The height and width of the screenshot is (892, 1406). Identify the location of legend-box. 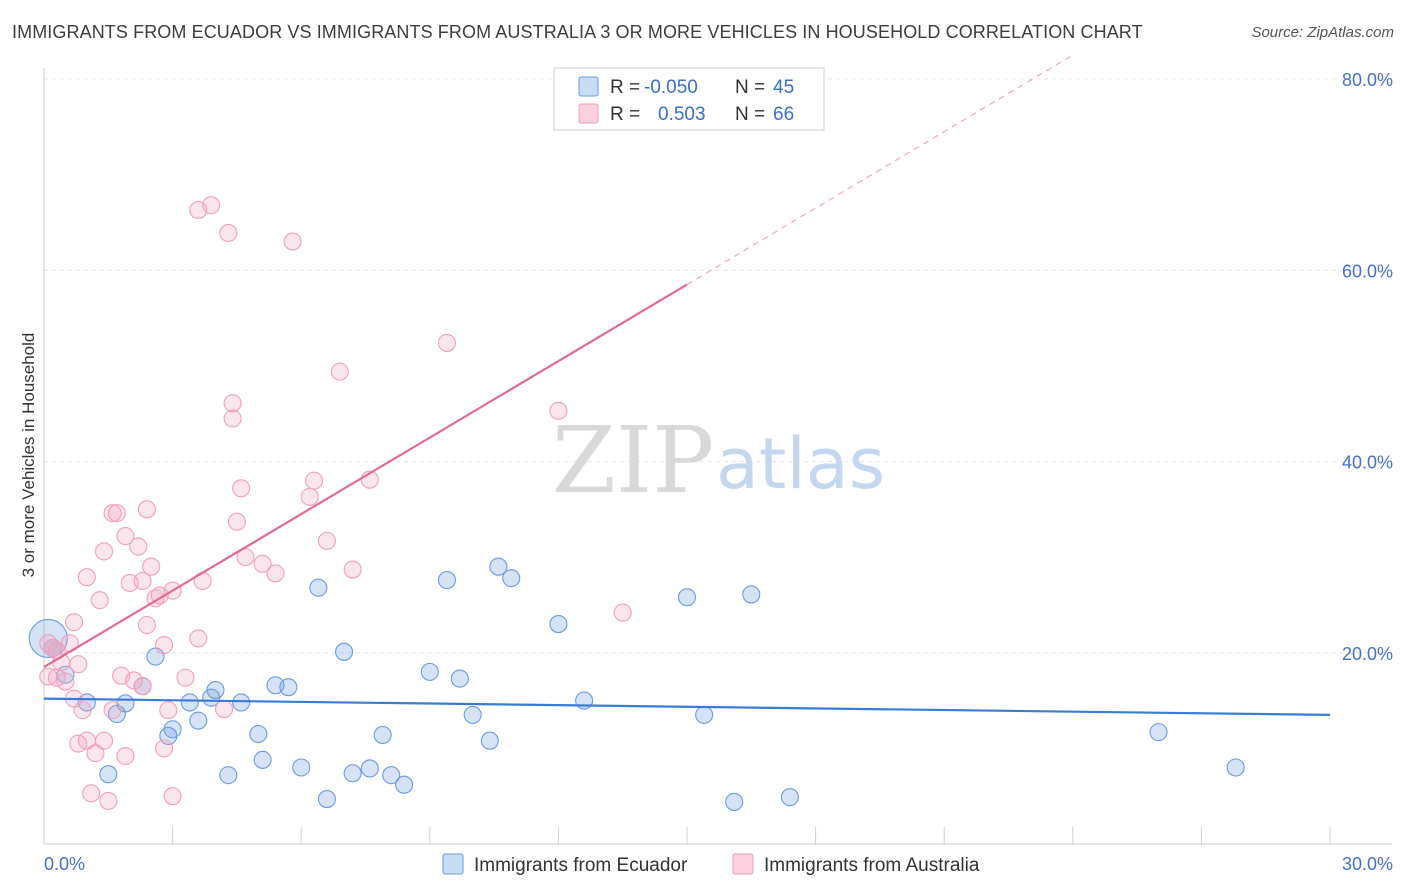
(689, 99).